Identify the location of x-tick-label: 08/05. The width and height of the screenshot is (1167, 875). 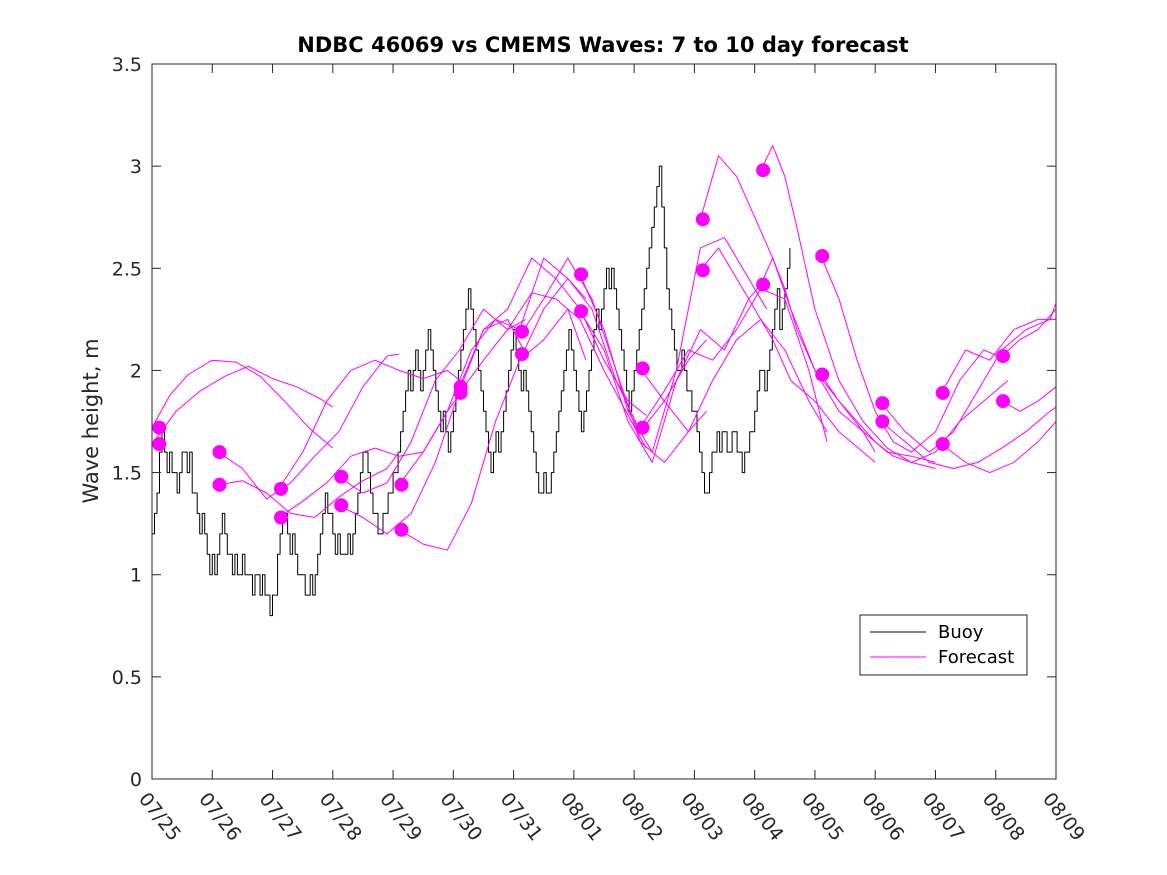
(822, 817).